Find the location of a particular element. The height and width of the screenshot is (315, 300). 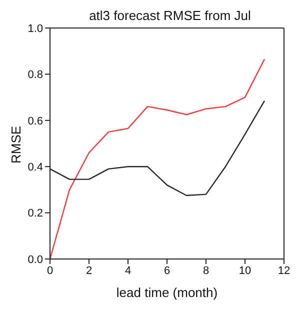

y-tick-label: 0.6 is located at coordinates (35, 121).